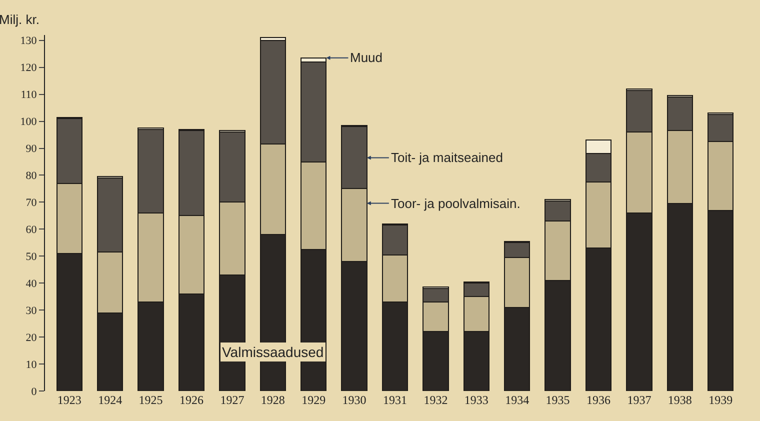  I want to click on x-tick-label: 1931, so click(395, 400).